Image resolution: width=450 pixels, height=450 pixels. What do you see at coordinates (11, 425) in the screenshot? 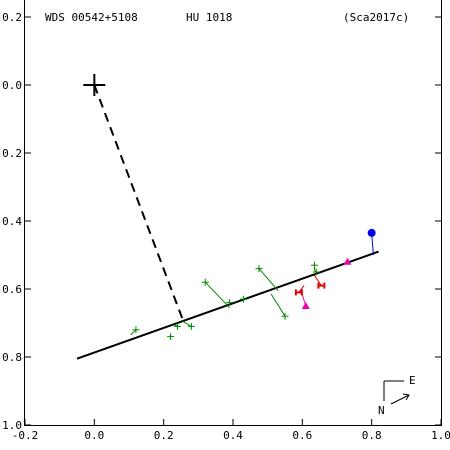
I see `y-tick-label: -1.0` at bounding box center [11, 425].